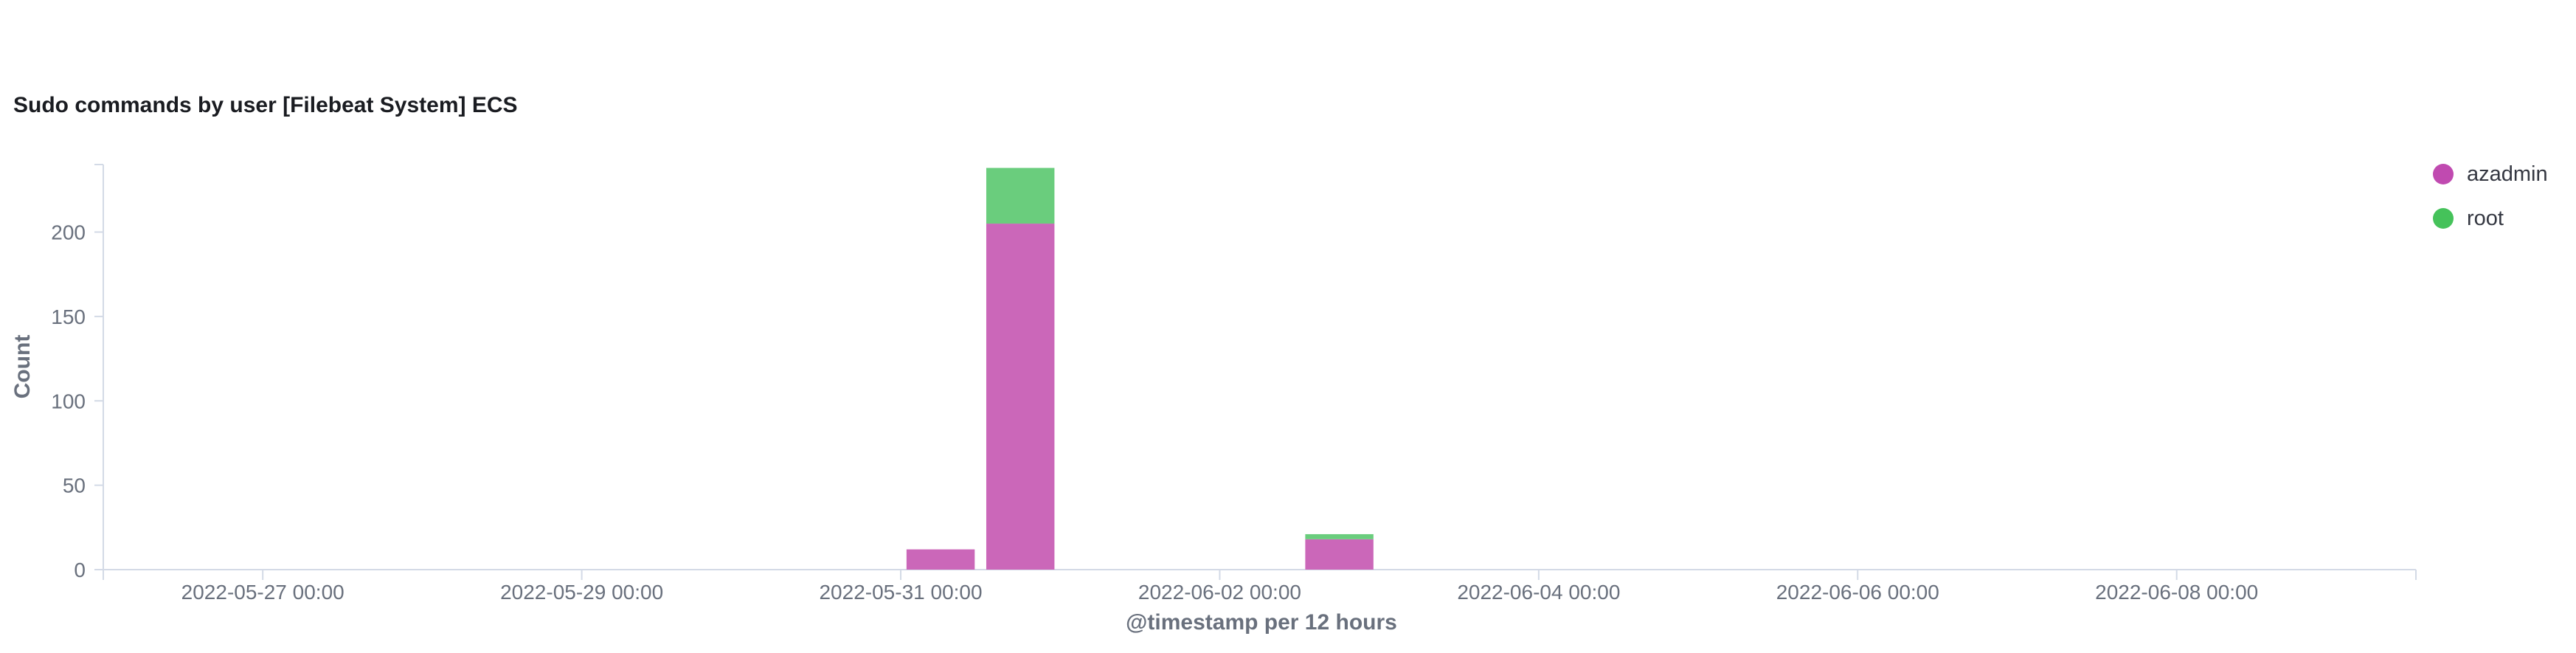 The image size is (2576, 653). I want to click on x-tick-label: 2022-06-08 00:00, so click(2177, 592).